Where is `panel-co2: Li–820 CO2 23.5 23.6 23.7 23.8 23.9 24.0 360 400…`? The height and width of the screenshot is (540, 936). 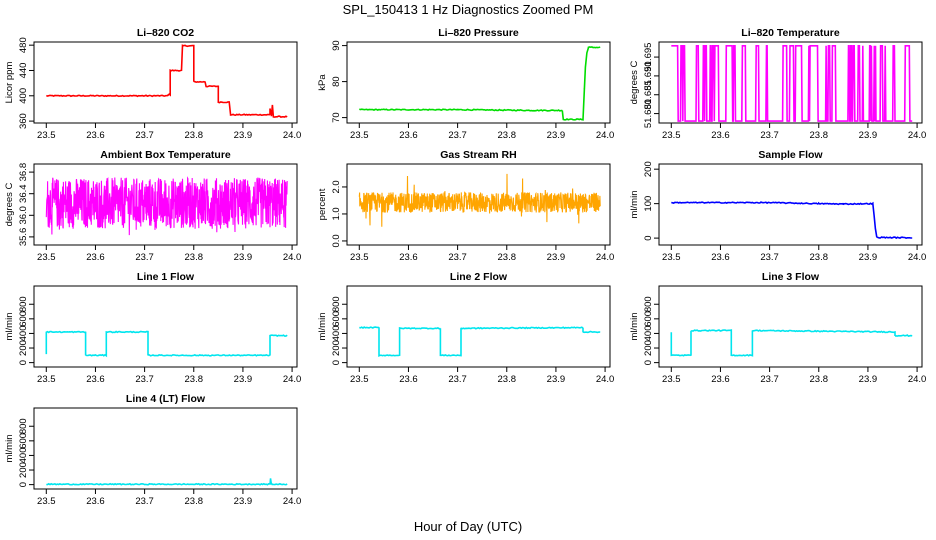
panel-co2: Li–820 CO2 23.5 23.6 23.7 23.8 23.9 24.0 360 400… is located at coordinates (152, 84).